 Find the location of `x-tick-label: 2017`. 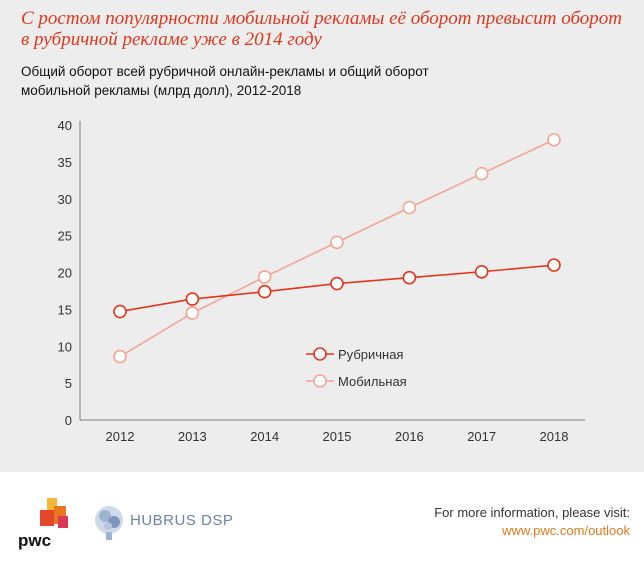

x-tick-label: 2017 is located at coordinates (481, 436).